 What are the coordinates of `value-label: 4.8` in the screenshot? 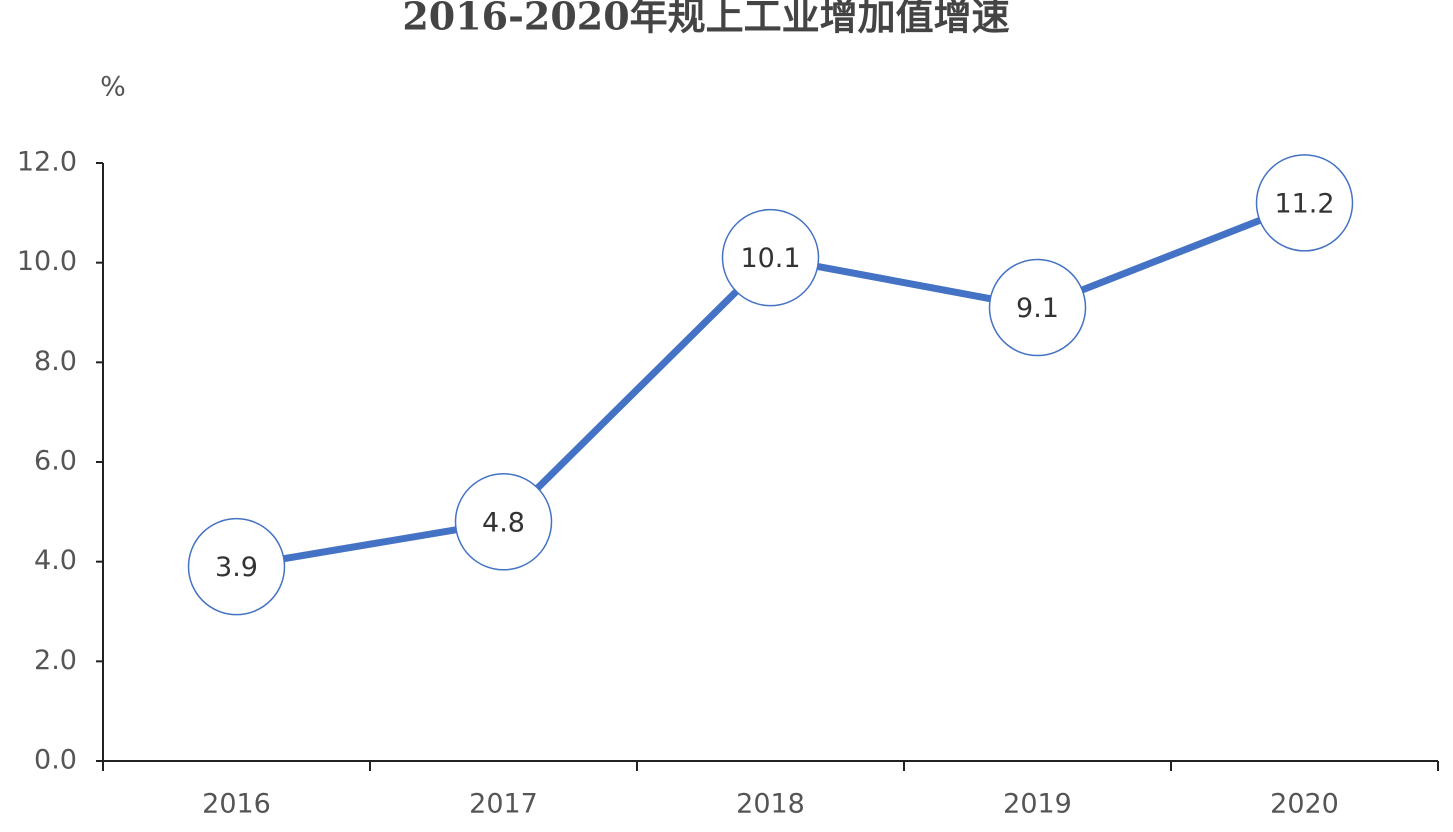 It's located at (503, 522).